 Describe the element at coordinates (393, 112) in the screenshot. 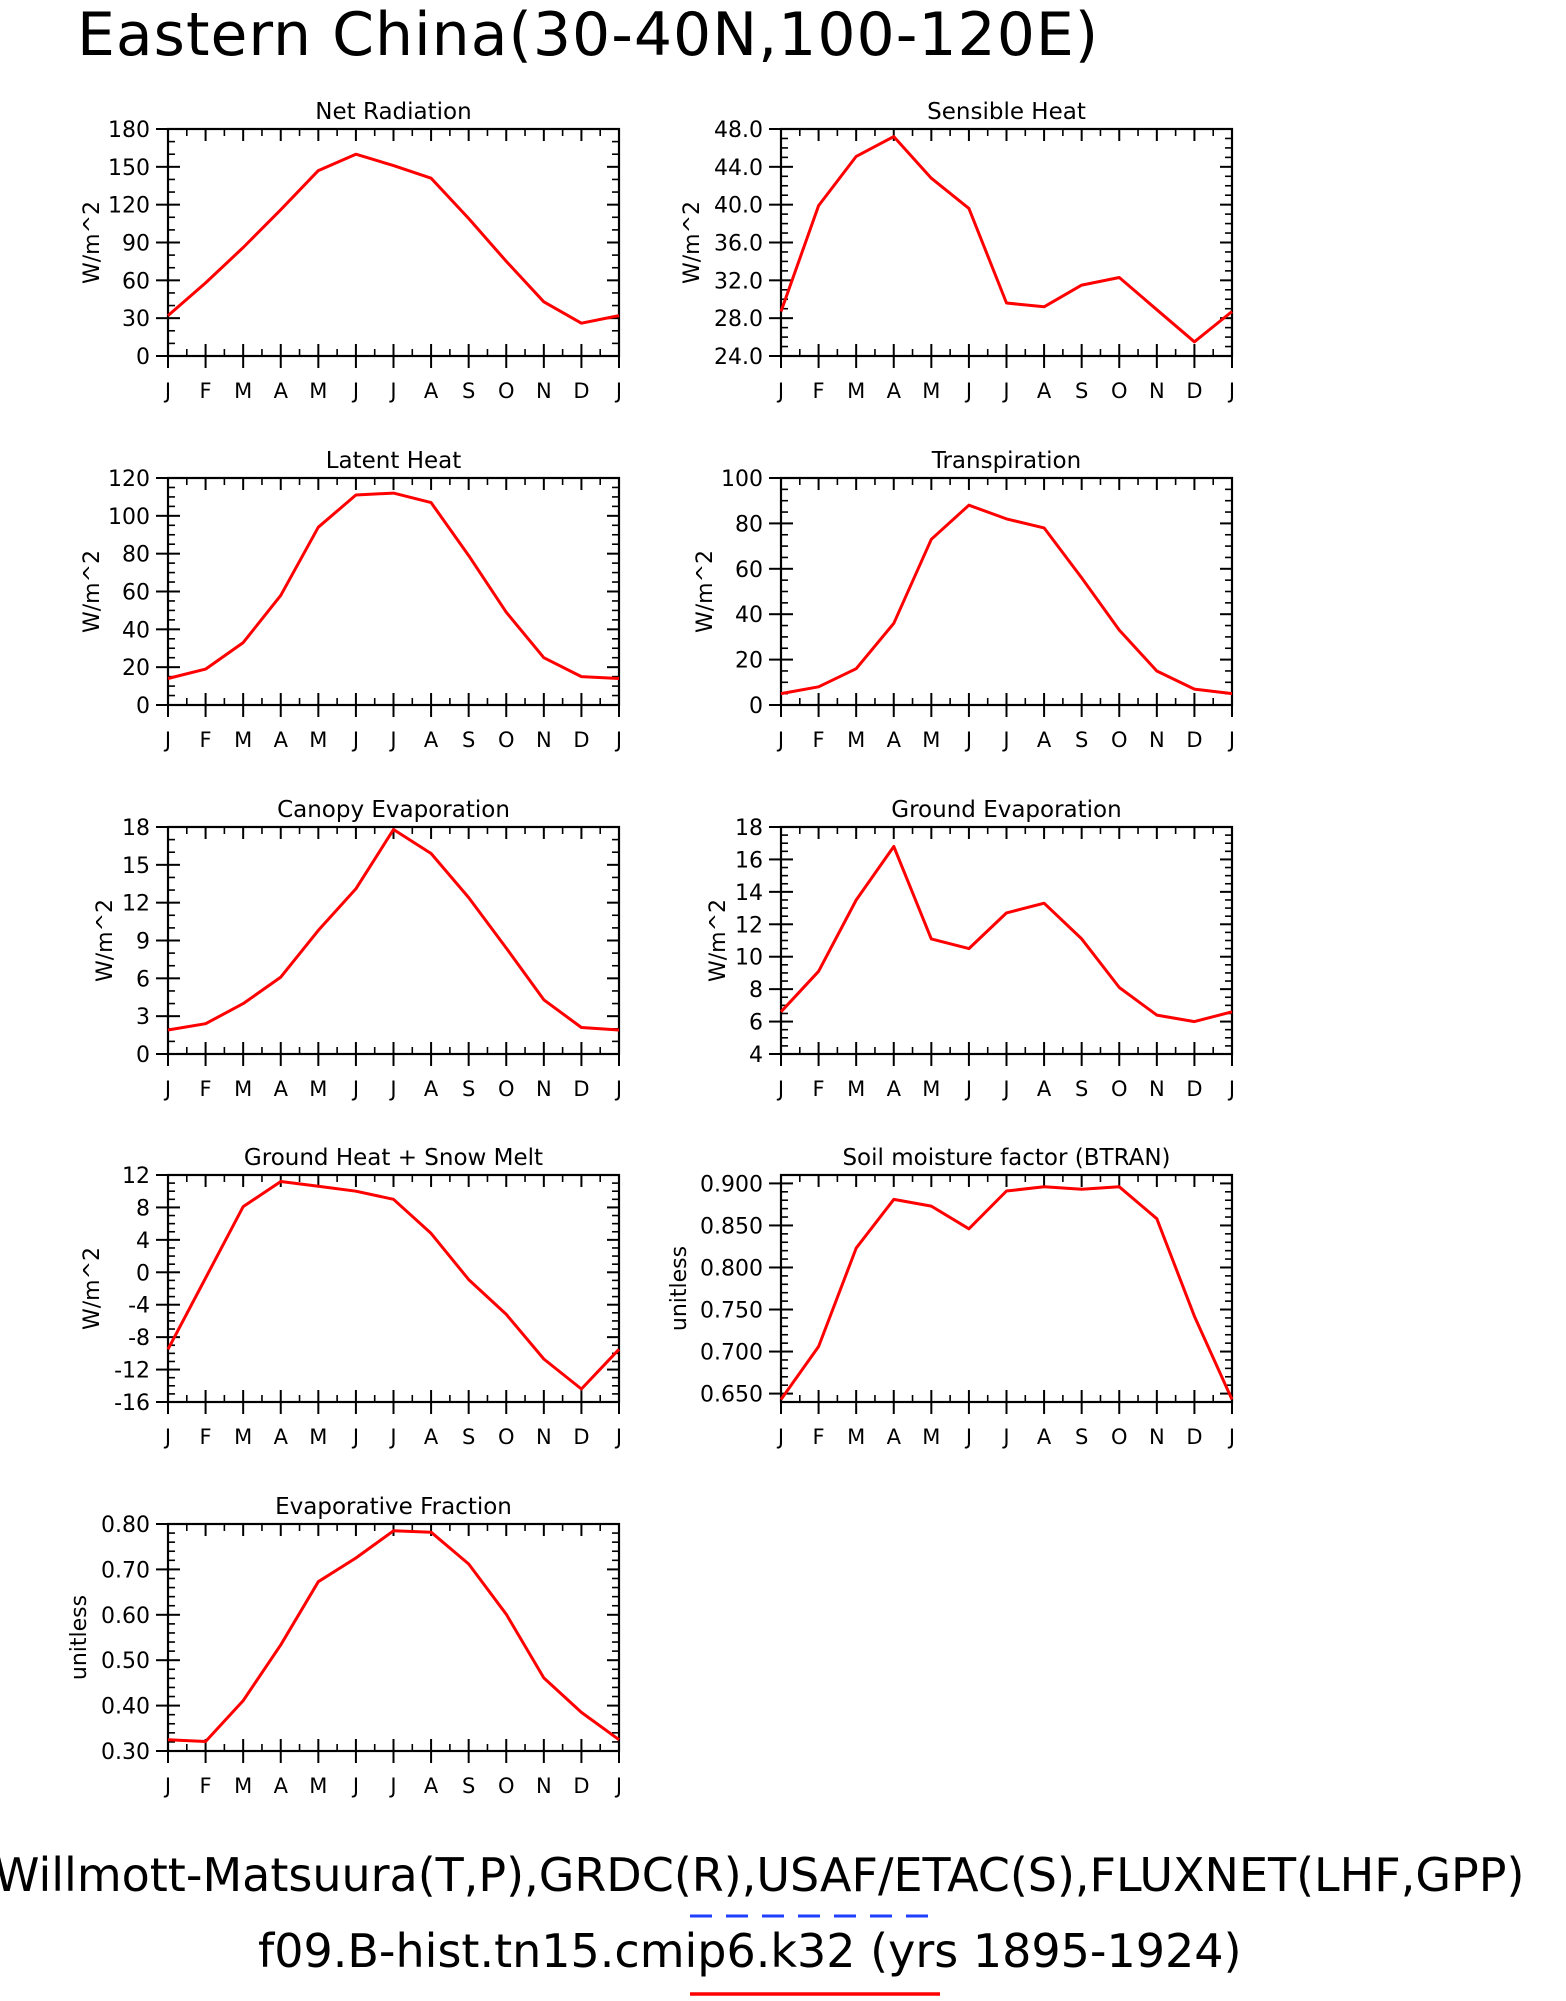

I see `chart-title: Net Radiation` at that location.